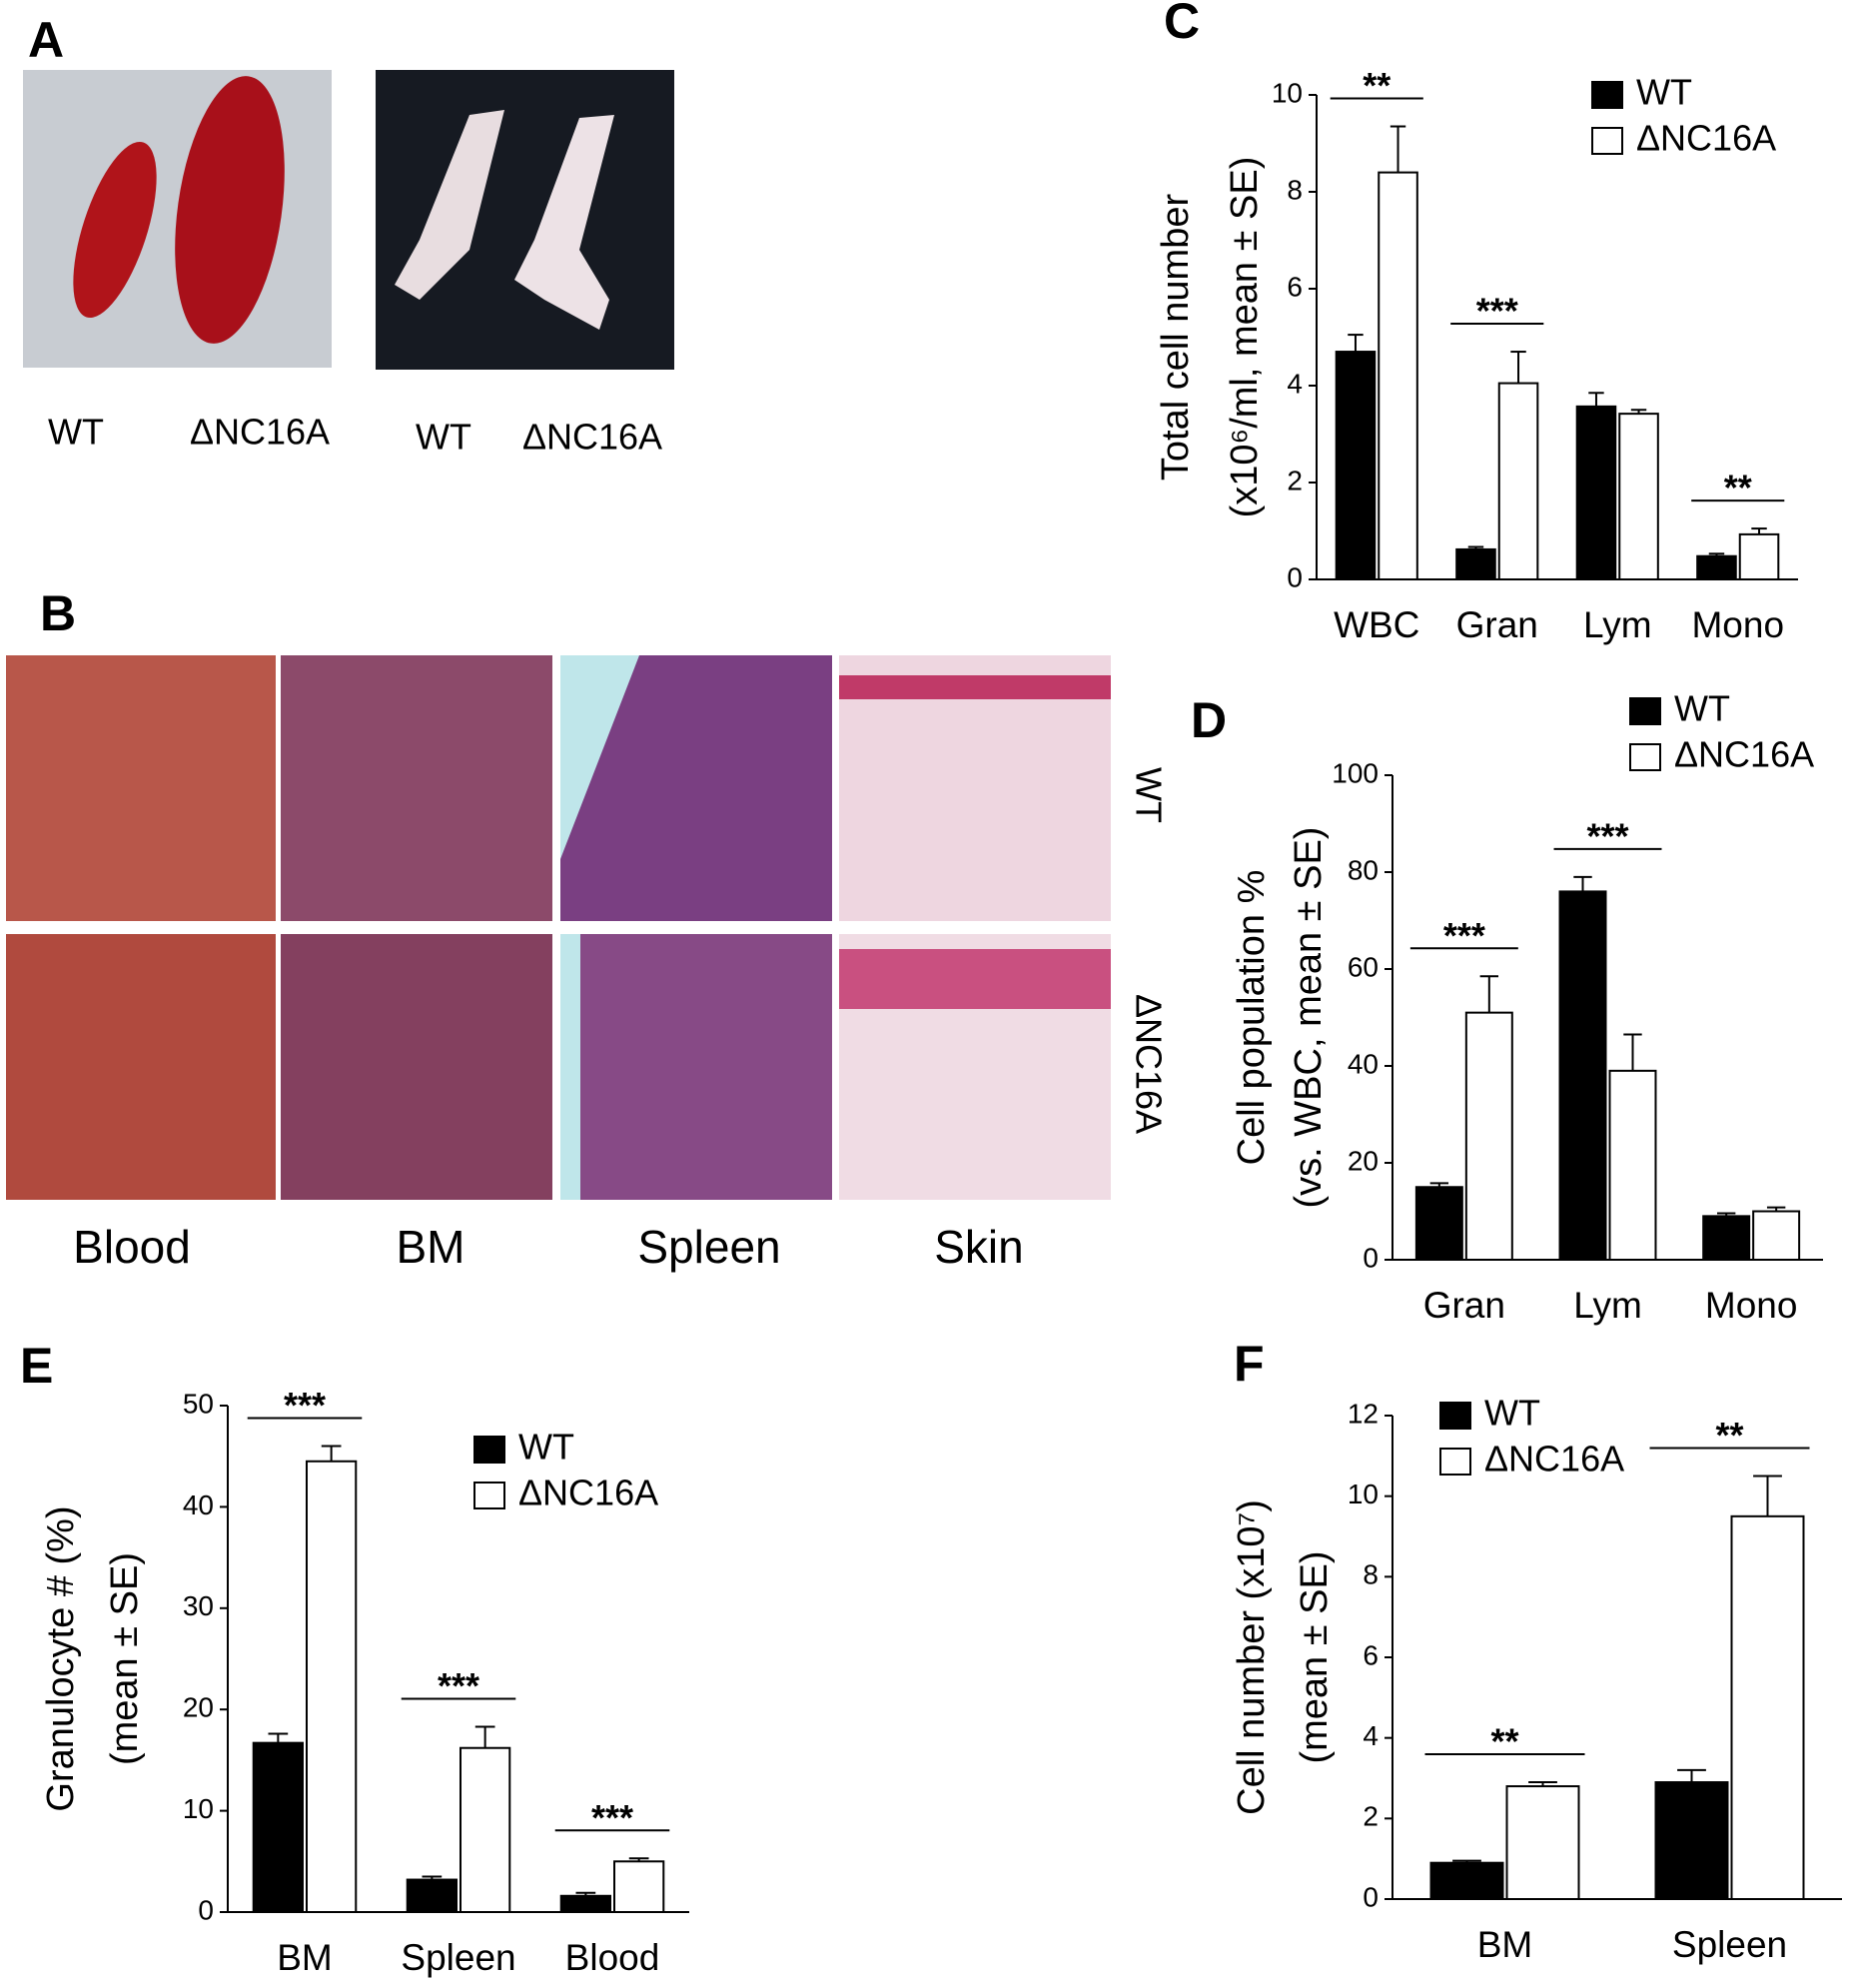  Describe the element at coordinates (975, 788) in the screenshot. I see `histology-skin` at that location.